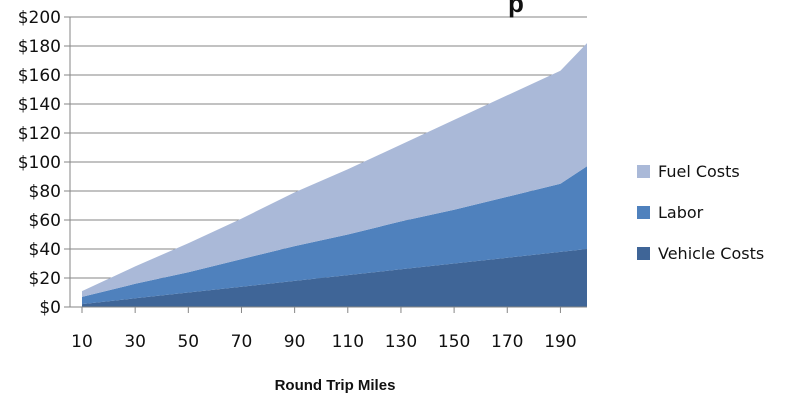 This screenshot has width=785, height=400. What do you see at coordinates (242, 342) in the screenshot?
I see `x-tick-label: 70` at bounding box center [242, 342].